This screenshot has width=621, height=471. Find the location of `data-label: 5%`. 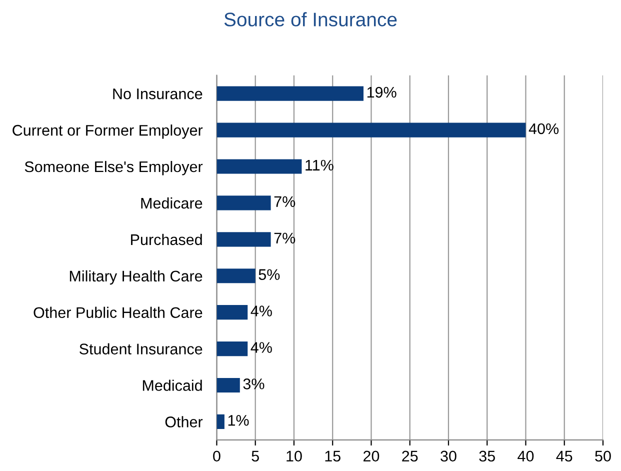

data-label: 5% is located at coordinates (269, 274).